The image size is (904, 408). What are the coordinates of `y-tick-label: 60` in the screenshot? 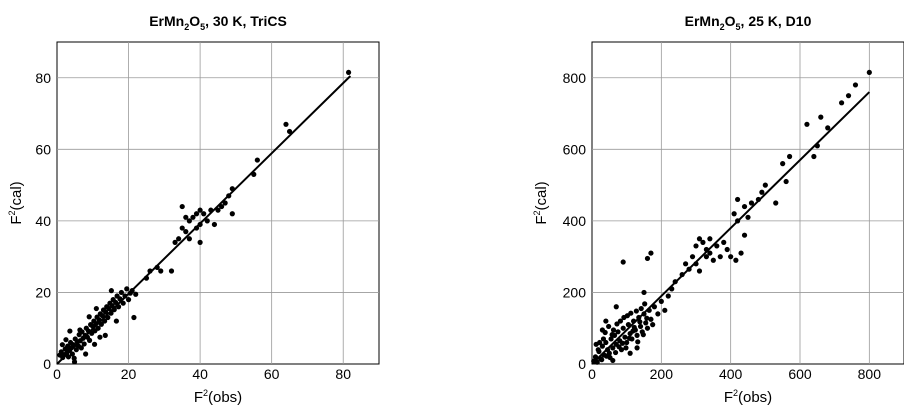 It's located at (43, 149).